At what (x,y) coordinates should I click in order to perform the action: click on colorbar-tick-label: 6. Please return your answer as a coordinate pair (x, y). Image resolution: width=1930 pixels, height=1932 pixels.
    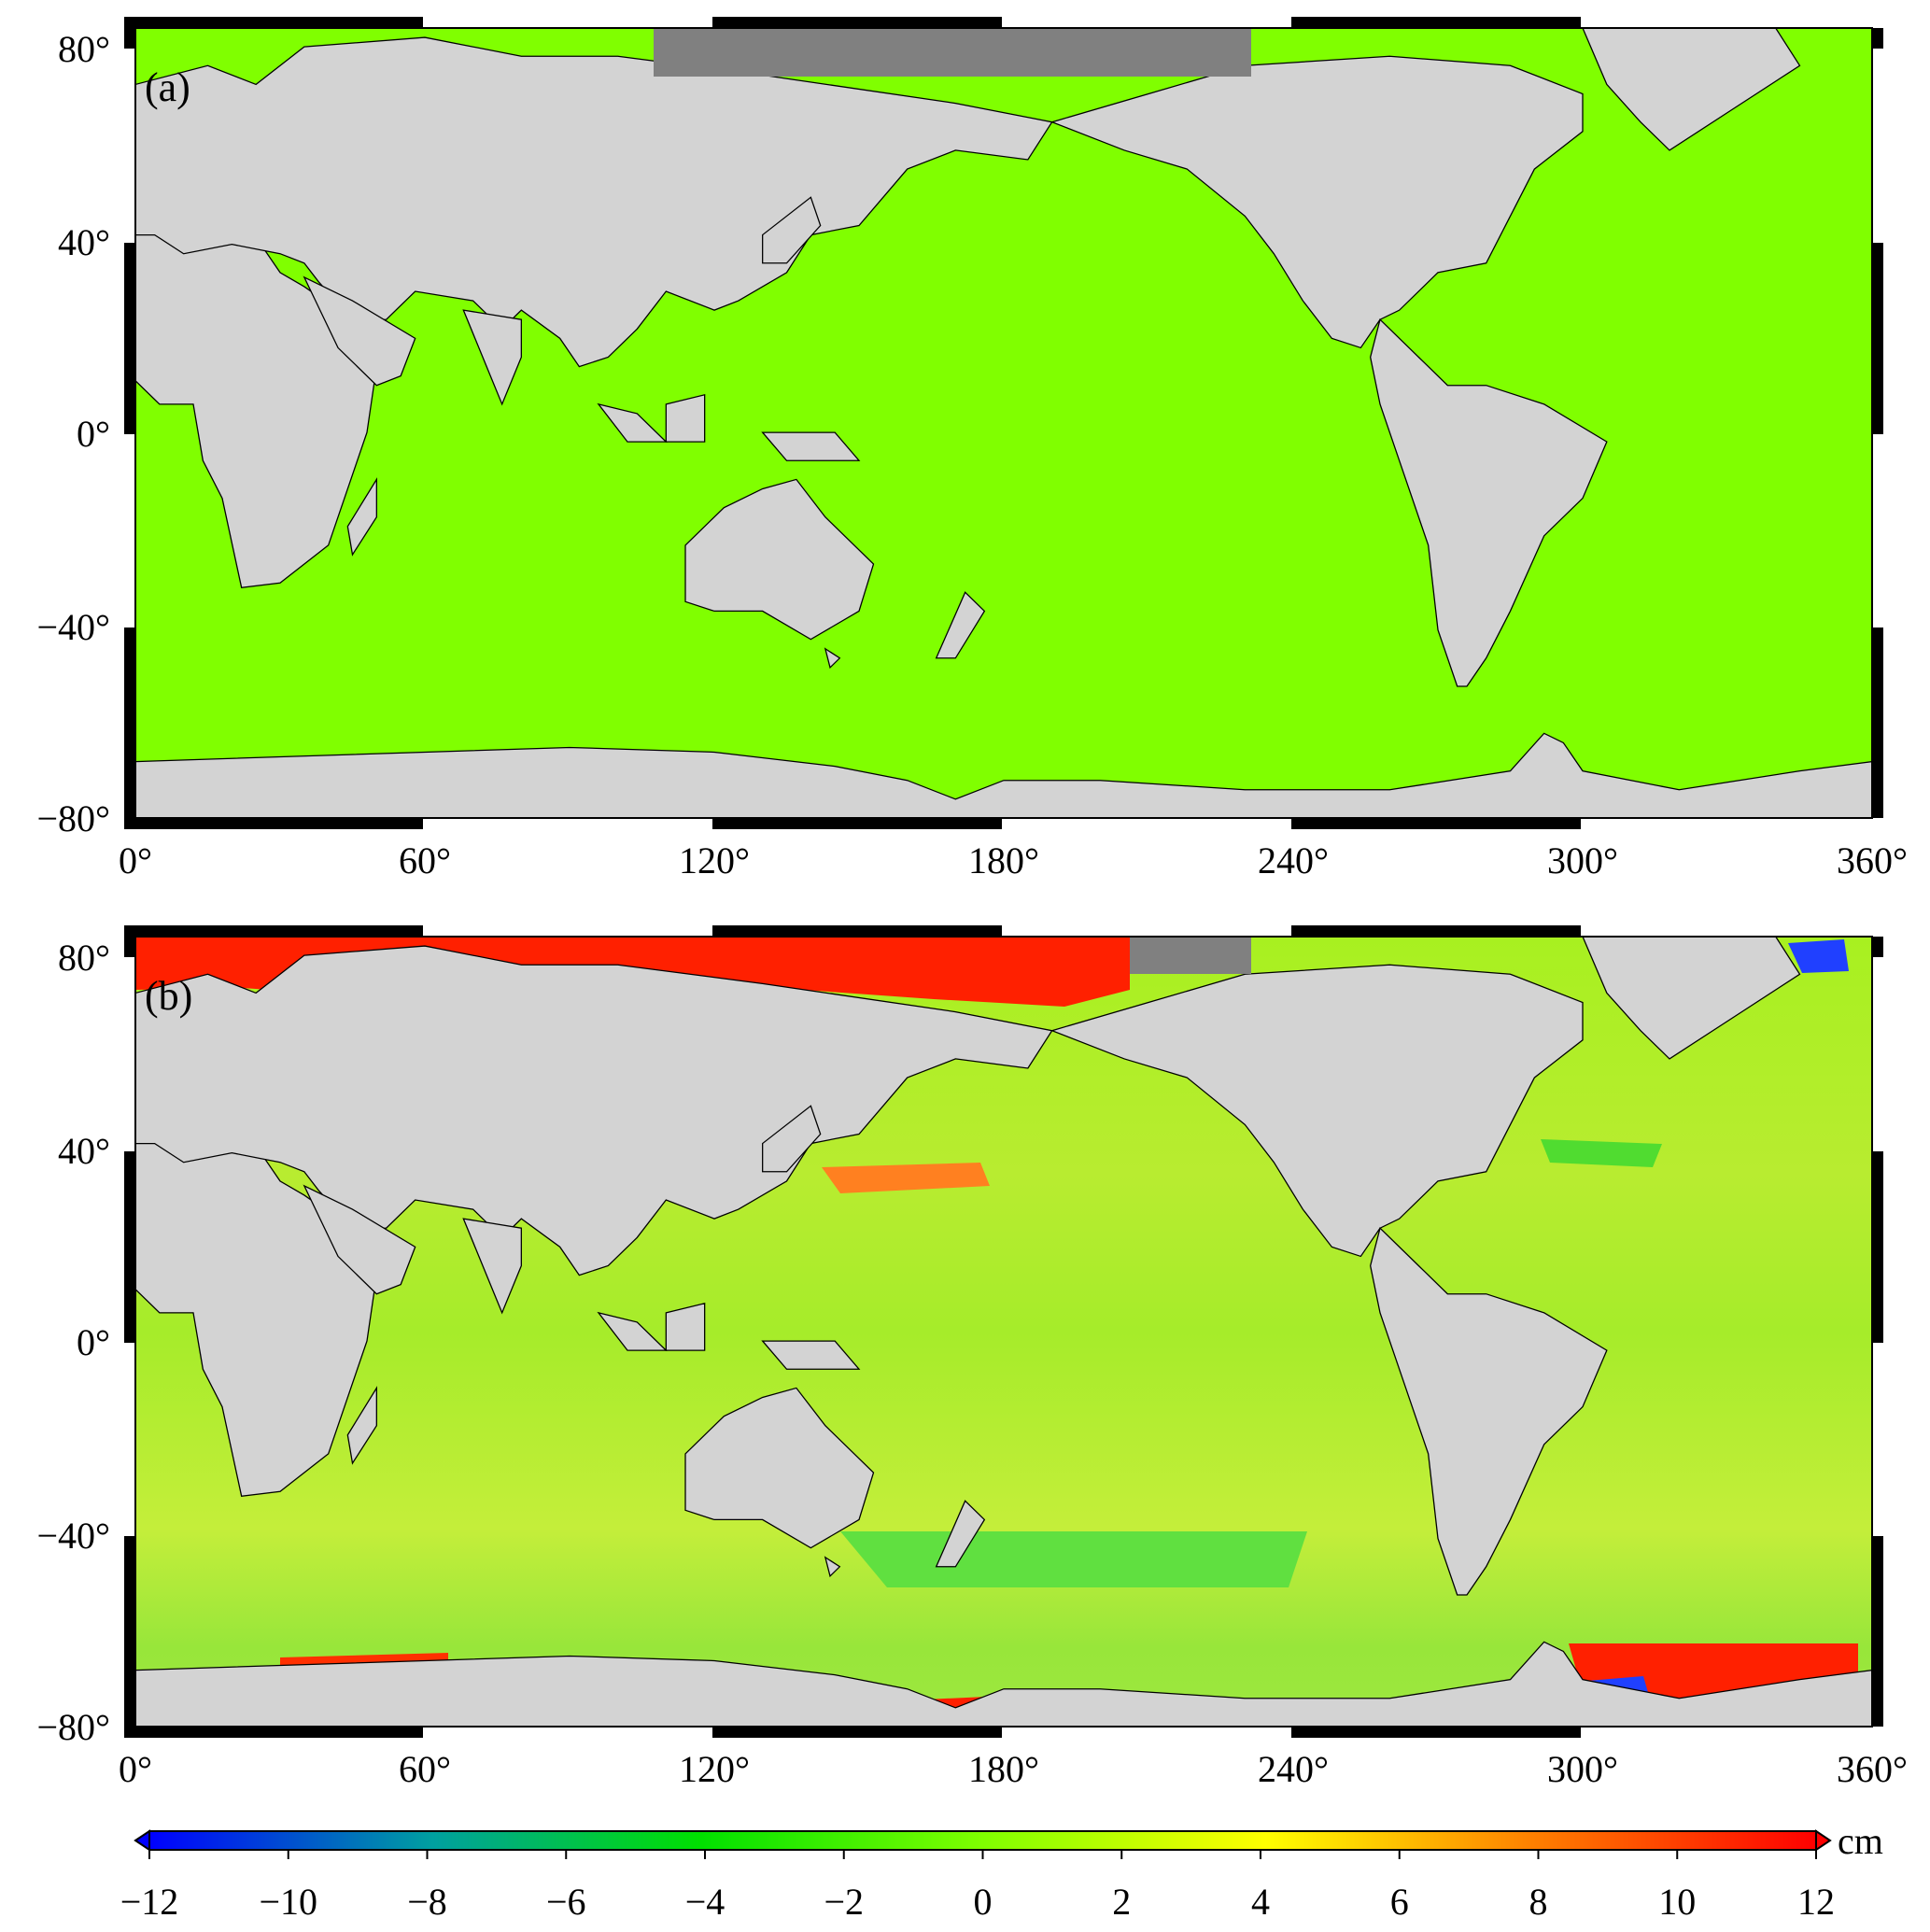
    Looking at the image, I should click on (1399, 1902).